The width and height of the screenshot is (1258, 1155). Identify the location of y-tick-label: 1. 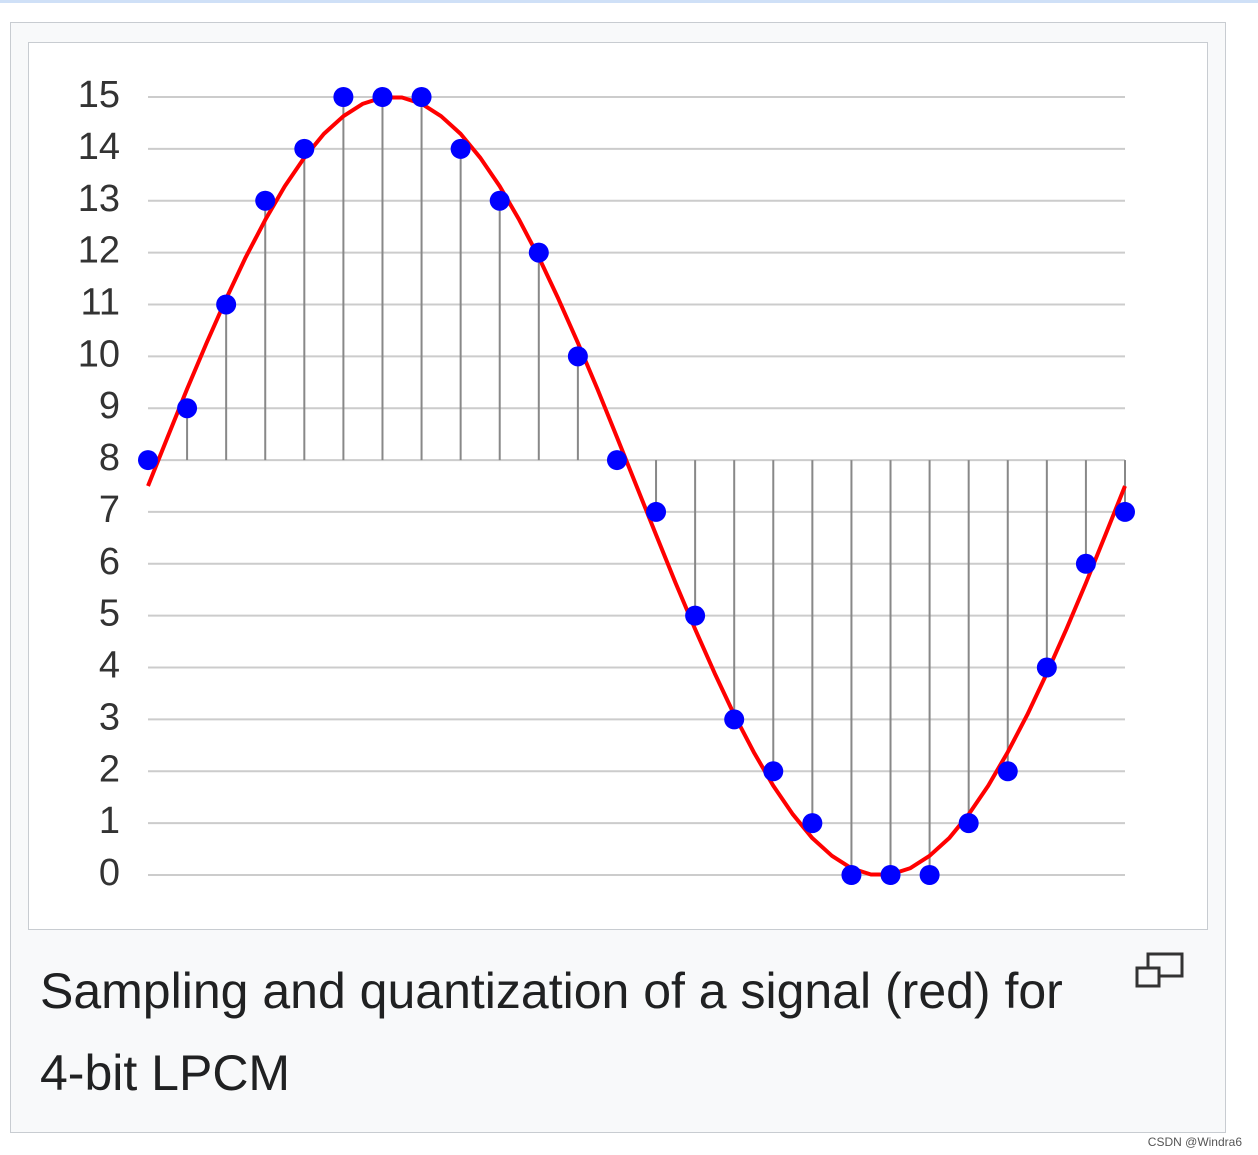
(109, 821).